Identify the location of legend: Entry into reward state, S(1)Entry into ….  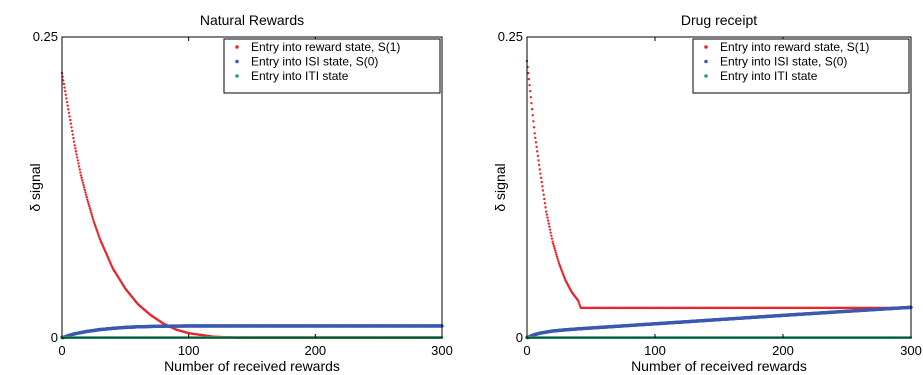
(332, 66).